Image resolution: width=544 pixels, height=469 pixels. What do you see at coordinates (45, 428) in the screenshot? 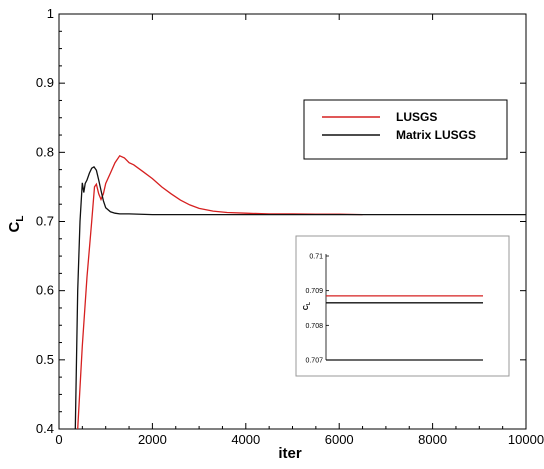
I see `y-tick-label: 0.4` at bounding box center [45, 428].